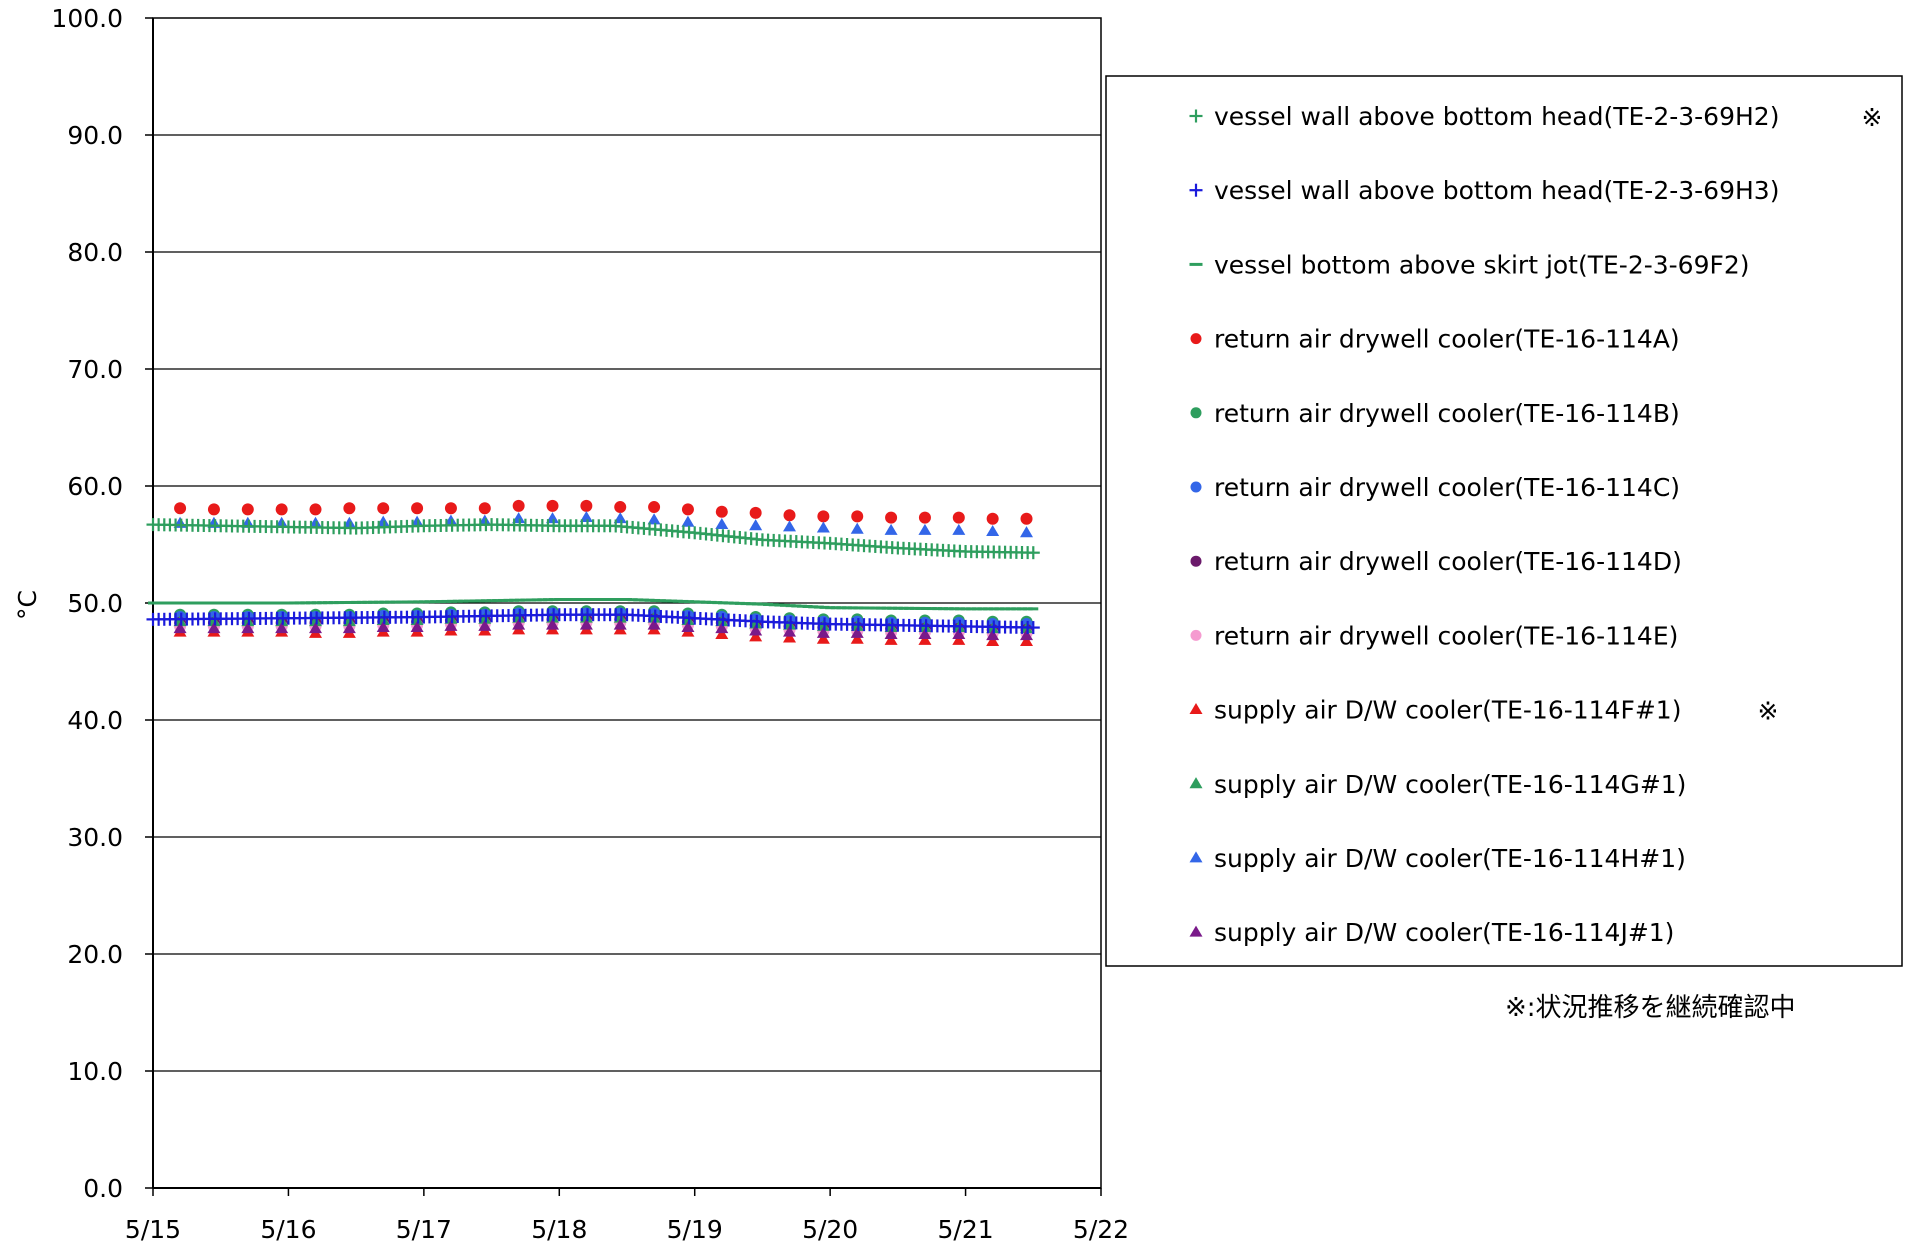 The width and height of the screenshot is (1908, 1244). I want to click on legend-label: return air drywell cooler(TE-16-114A), so click(1447, 339).